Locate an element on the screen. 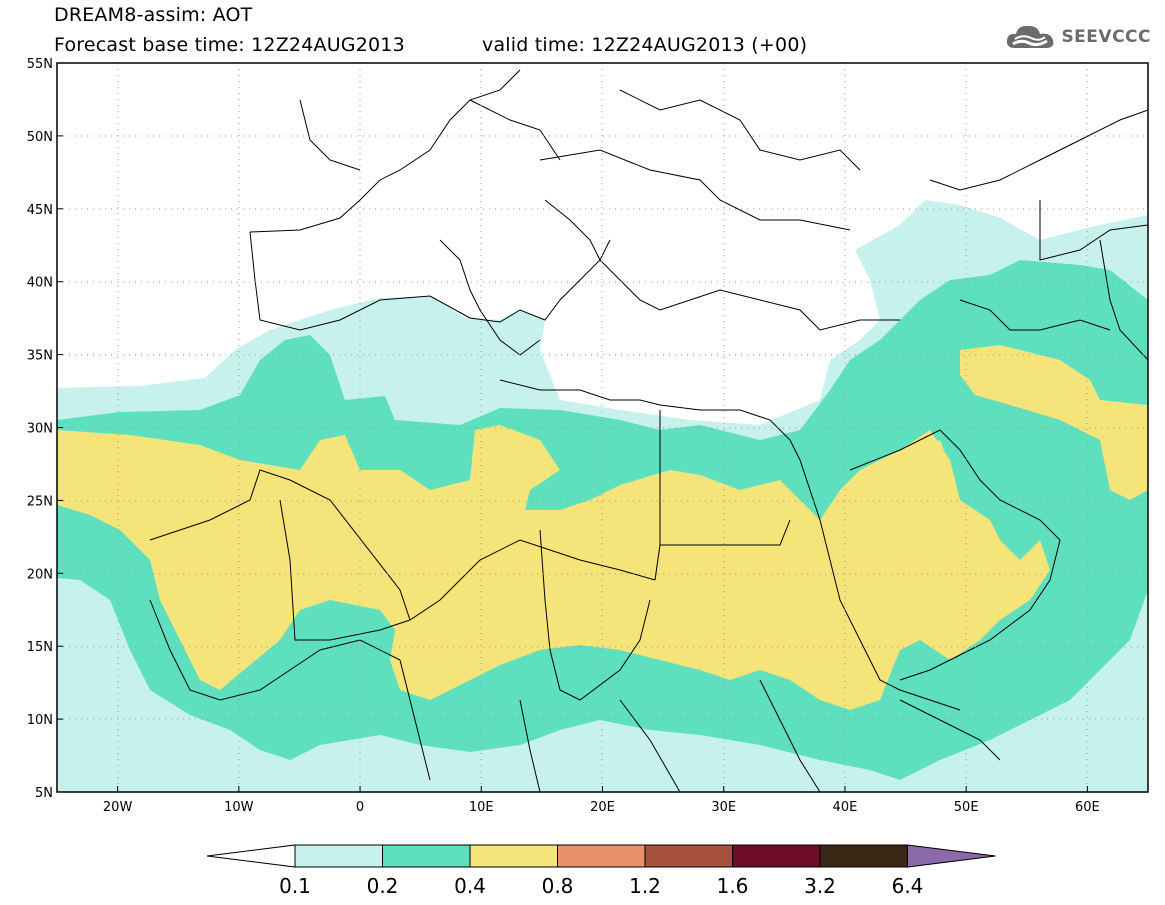 The width and height of the screenshot is (1165, 905). colorbar-labels: 0.1 0.2 0.4 0.8 1.2 1.6 3.2 6.4 is located at coordinates (601, 886).